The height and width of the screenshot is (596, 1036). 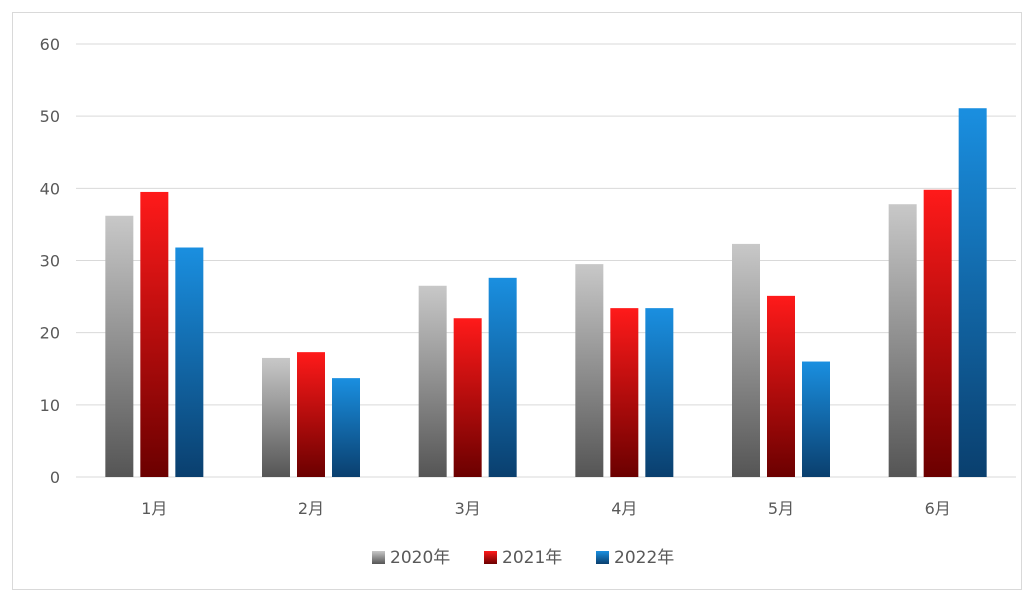 I want to click on y-tick-label: 60, so click(x=50, y=44).